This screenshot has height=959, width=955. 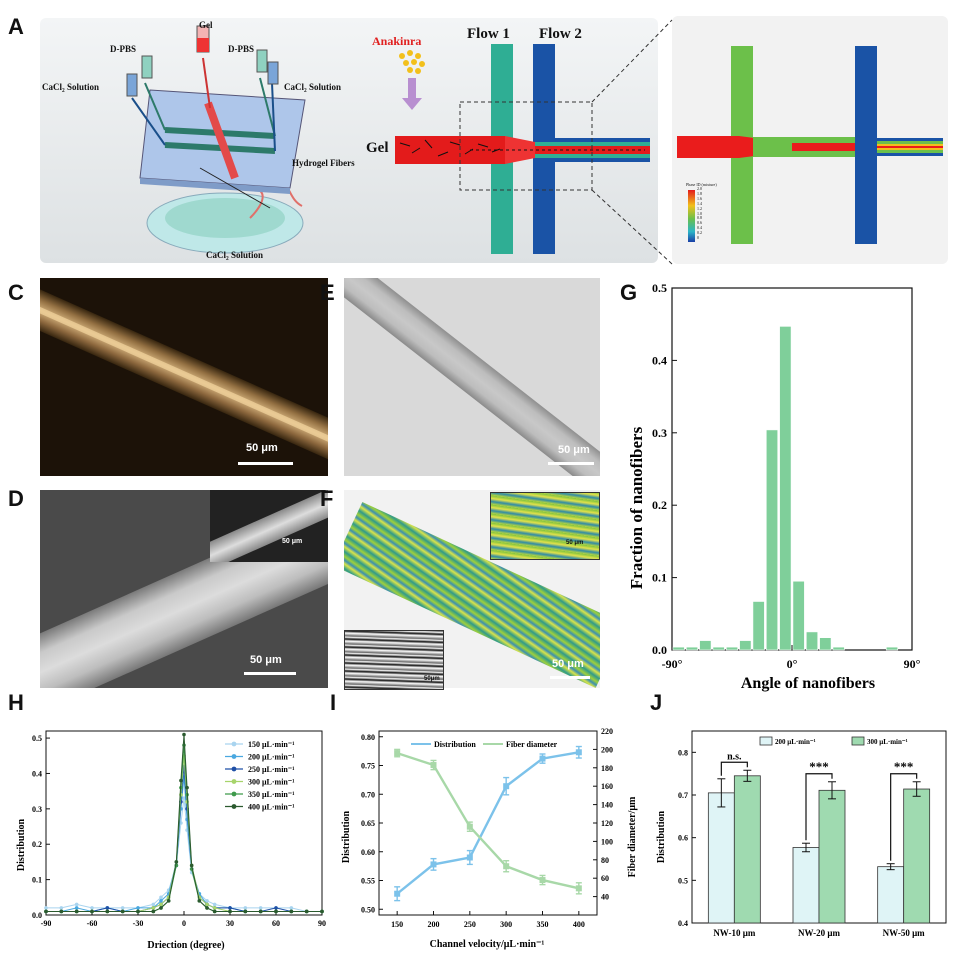 What do you see at coordinates (270, 673) in the screenshot?
I see `scale-bar-d` at bounding box center [270, 673].